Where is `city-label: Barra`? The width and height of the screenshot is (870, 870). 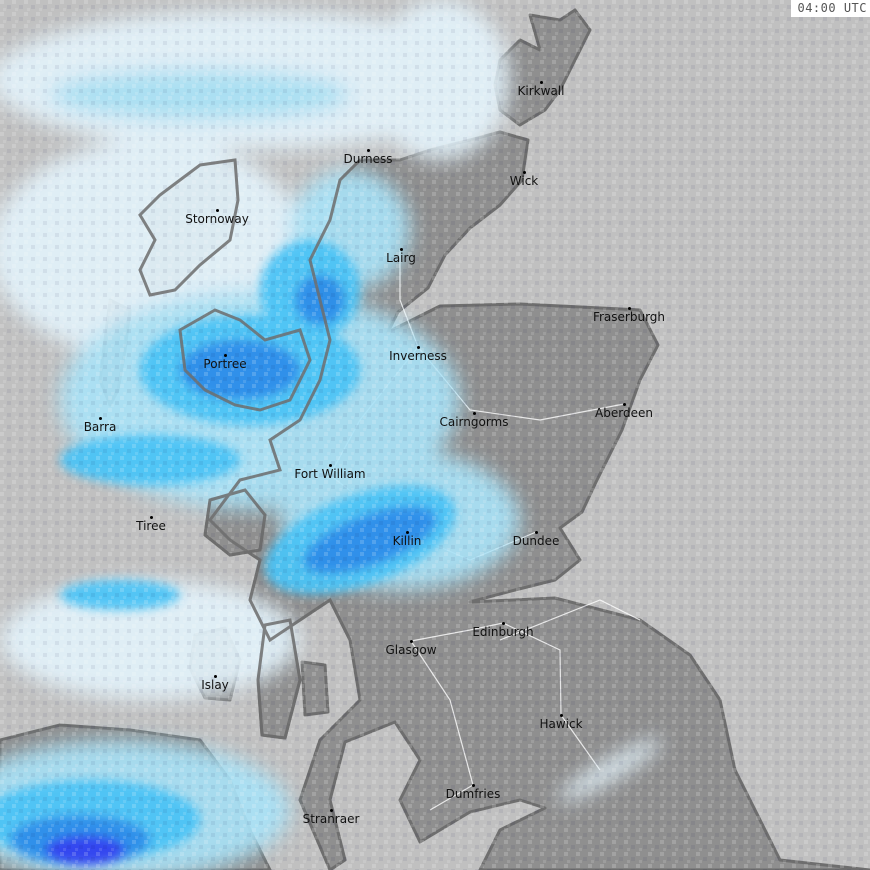
city-label: Barra is located at coordinates (100, 427).